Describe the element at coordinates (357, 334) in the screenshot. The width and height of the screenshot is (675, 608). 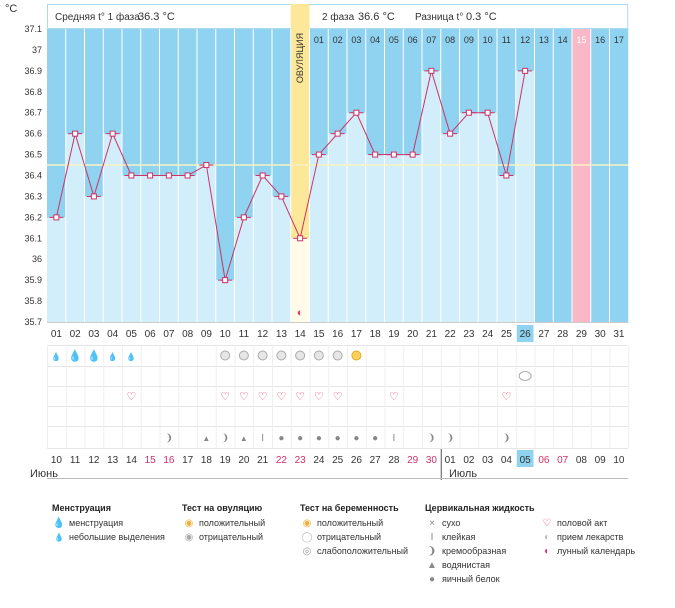
I see `cycle-day-label: 17` at that location.